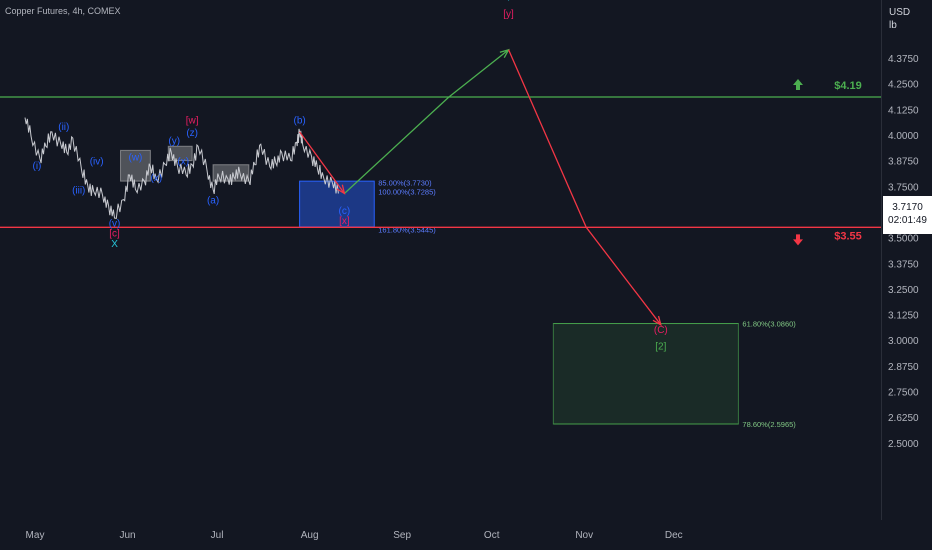  I want to click on price-tick-label: 4.0000, so click(903, 136).